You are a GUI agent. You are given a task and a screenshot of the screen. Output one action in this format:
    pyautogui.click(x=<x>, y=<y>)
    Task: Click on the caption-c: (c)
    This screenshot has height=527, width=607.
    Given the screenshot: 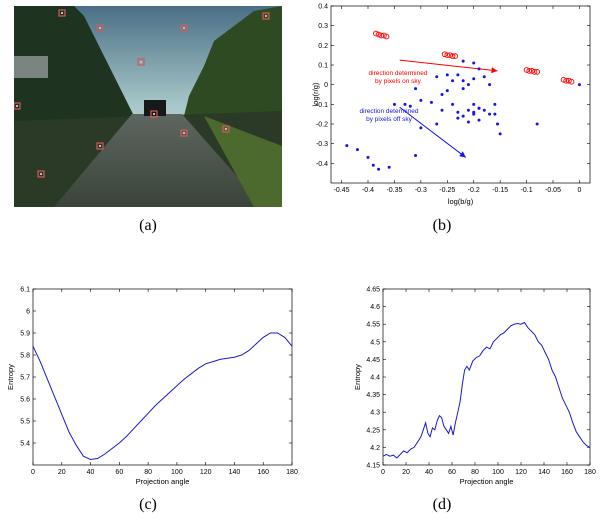 What is the action you would take?
    pyautogui.click(x=148, y=504)
    